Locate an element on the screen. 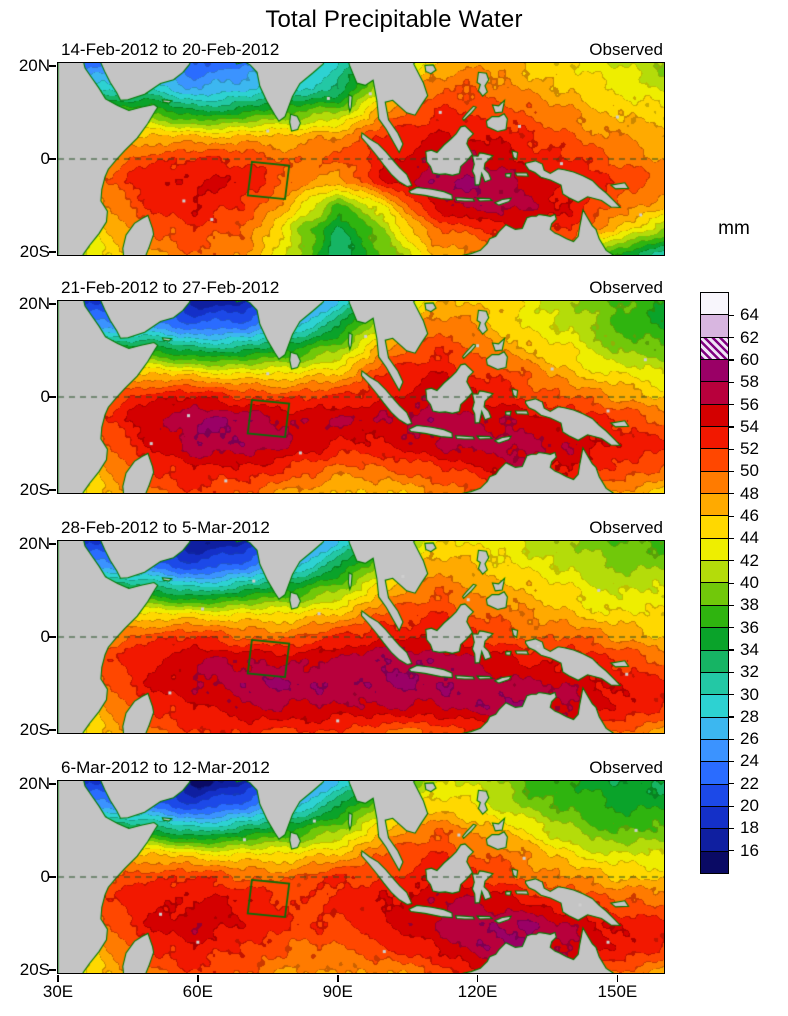  colorbar-tick-label: 64 is located at coordinates (749, 315).